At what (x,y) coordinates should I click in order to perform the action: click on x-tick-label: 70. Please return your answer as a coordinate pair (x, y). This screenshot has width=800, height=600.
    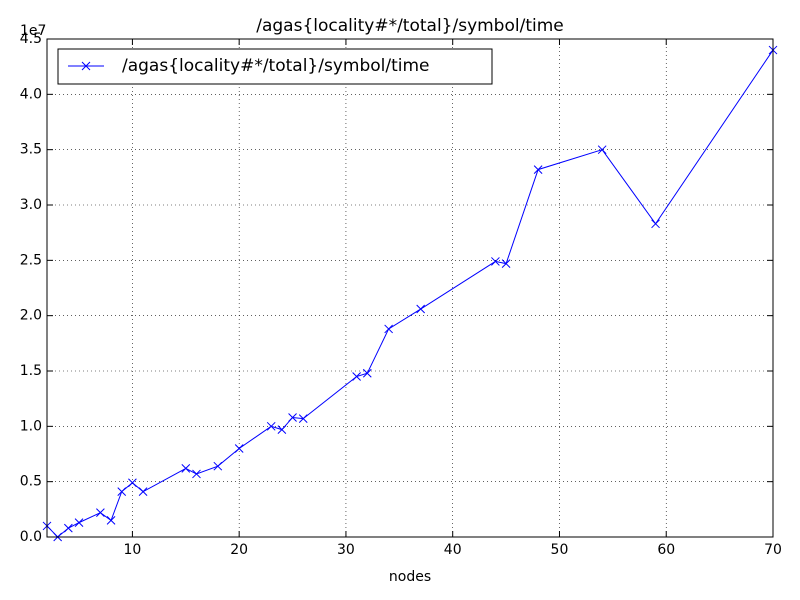
    Looking at the image, I should click on (773, 550).